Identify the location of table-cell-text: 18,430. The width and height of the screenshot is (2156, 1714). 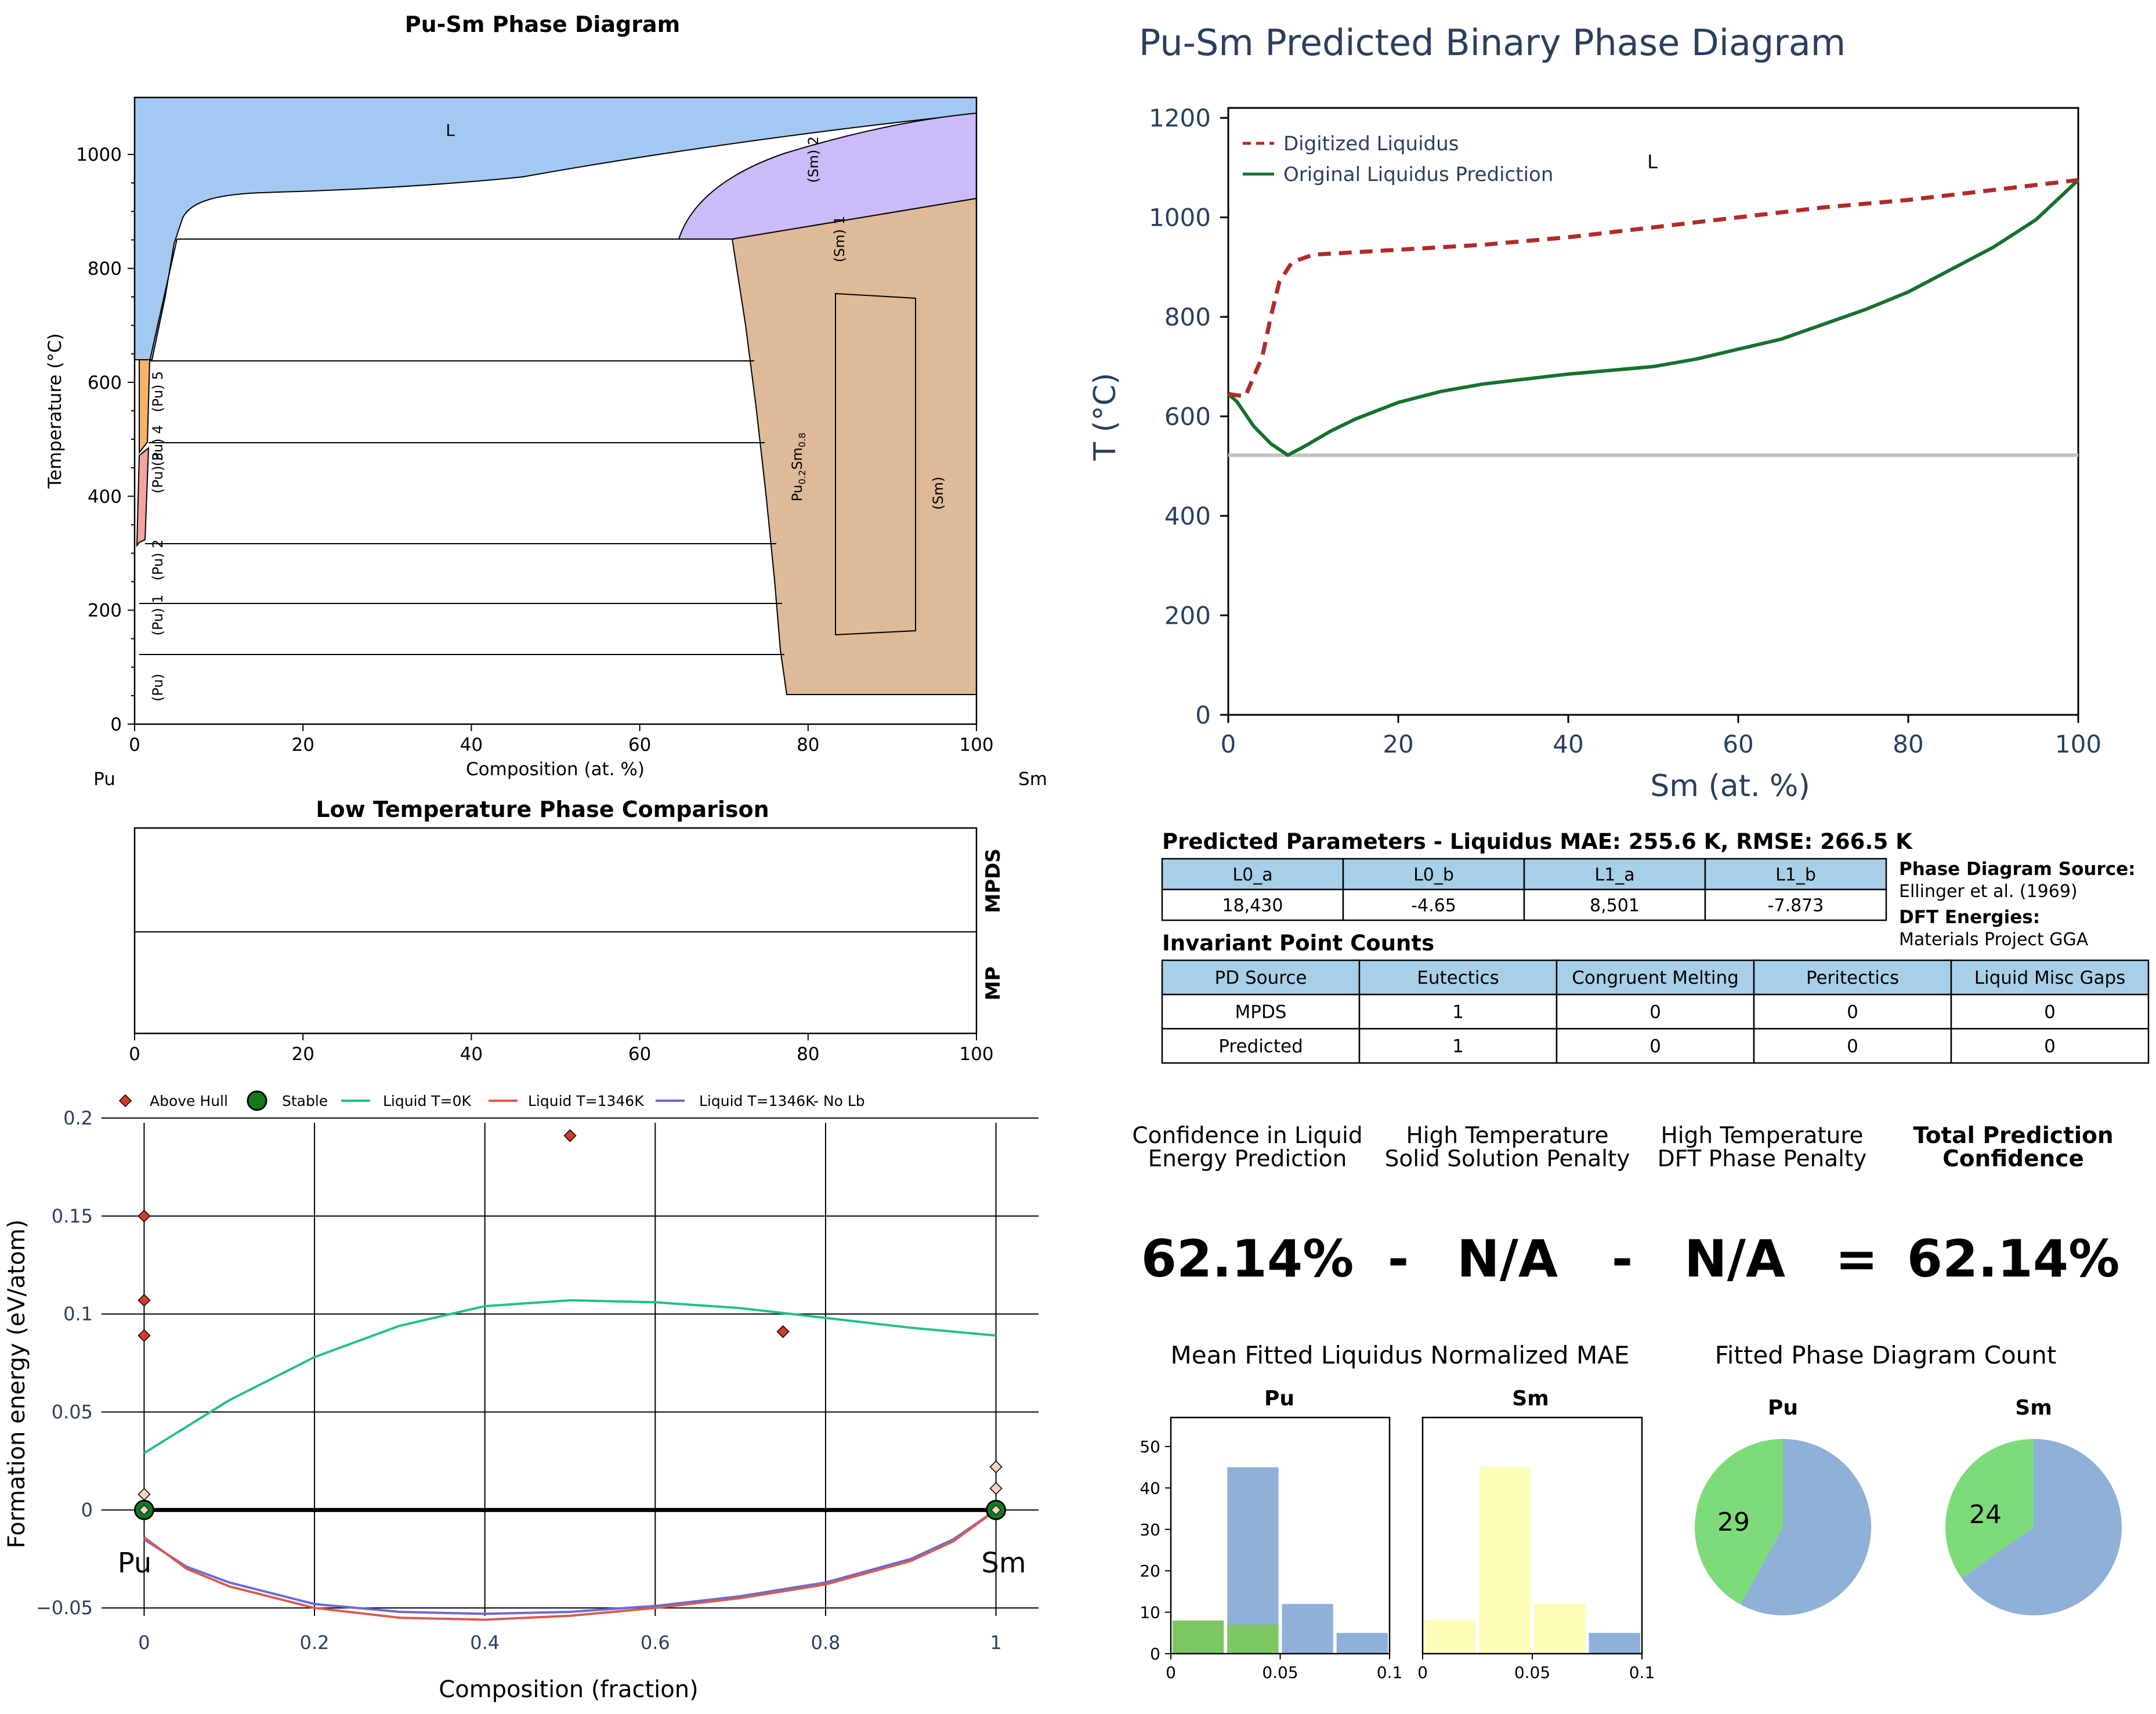
(1252, 906).